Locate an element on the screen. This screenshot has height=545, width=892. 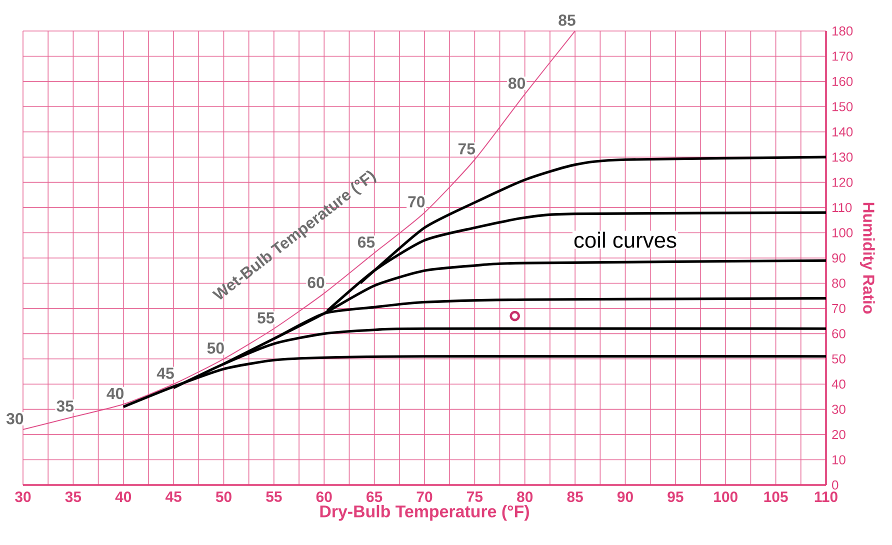
x-tick-label: 90 is located at coordinates (625, 497).